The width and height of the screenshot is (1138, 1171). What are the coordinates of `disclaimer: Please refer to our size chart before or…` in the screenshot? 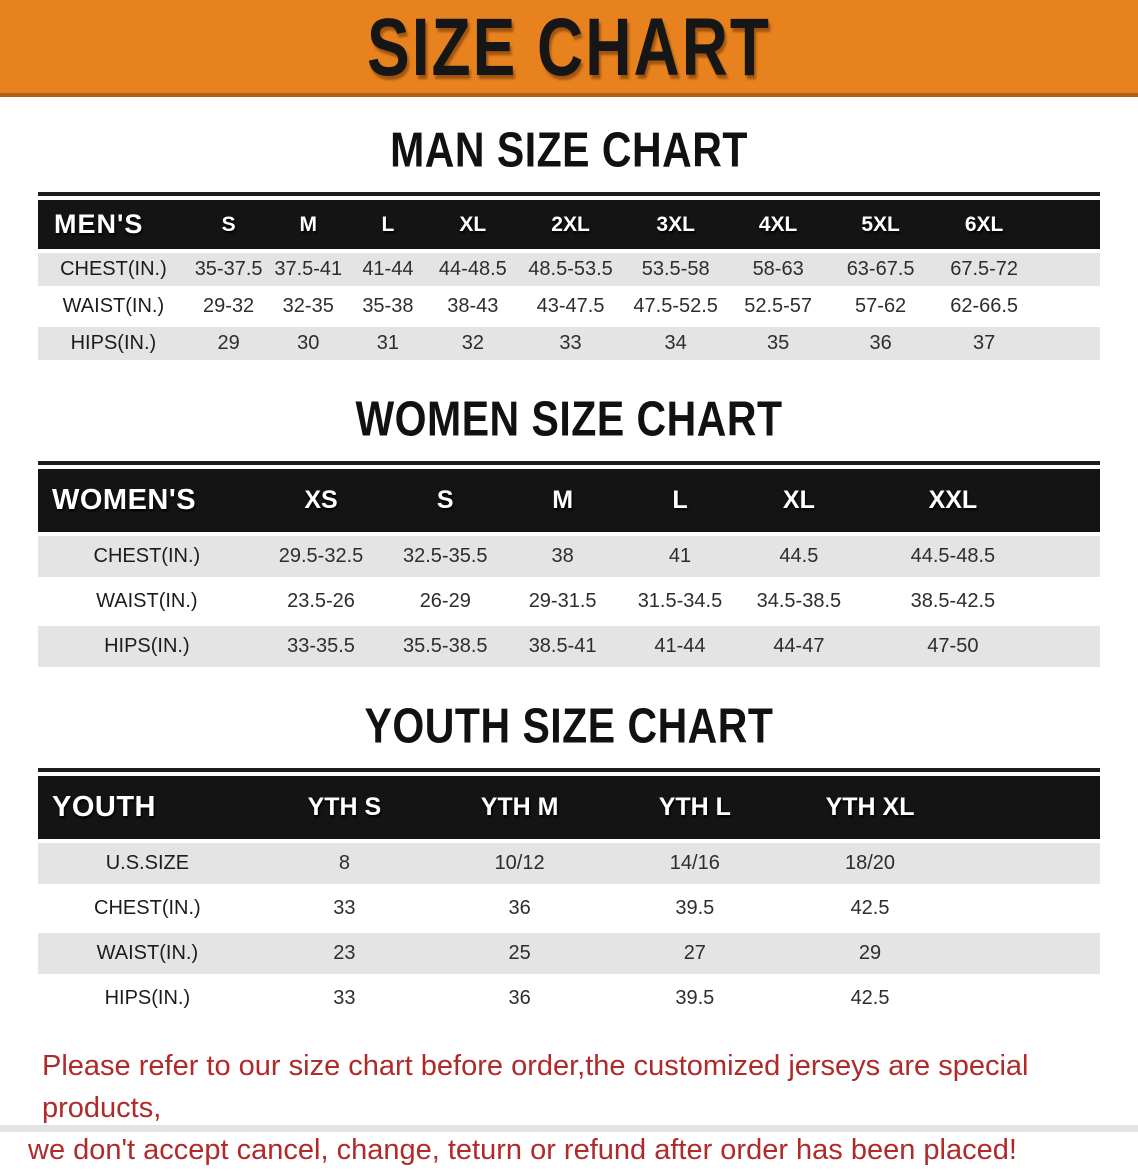 It's located at (569, 1108).